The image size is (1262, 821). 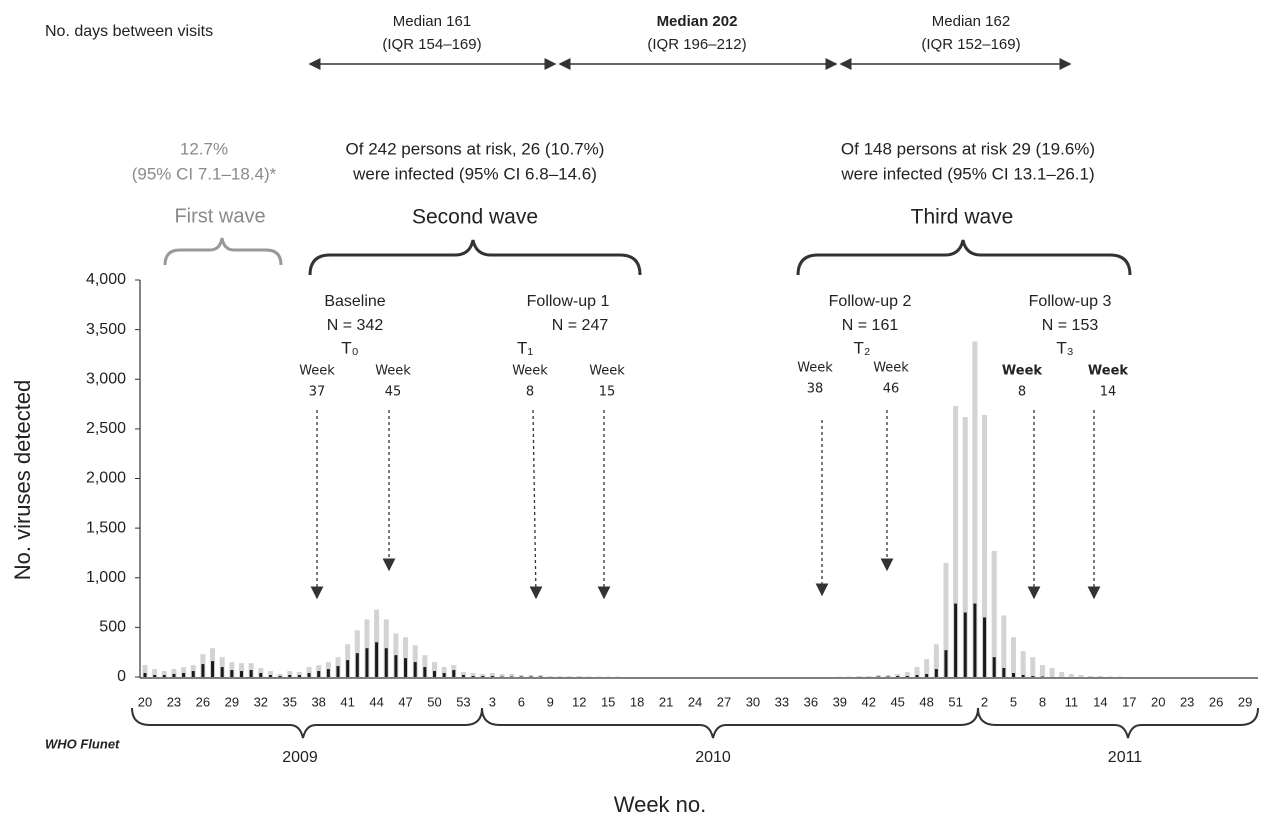 What do you see at coordinates (174, 701) in the screenshot?
I see `x-tick-label: 23` at bounding box center [174, 701].